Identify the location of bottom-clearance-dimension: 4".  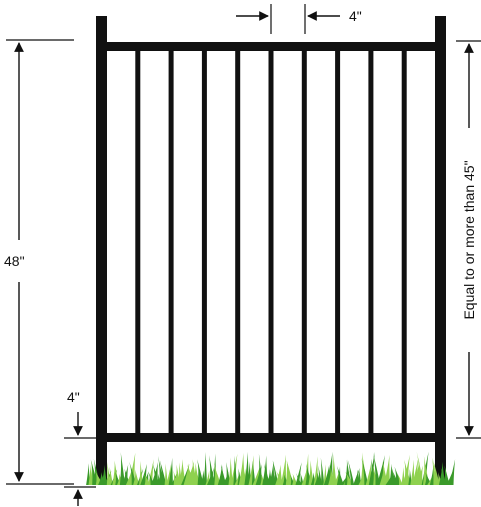
(80, 447).